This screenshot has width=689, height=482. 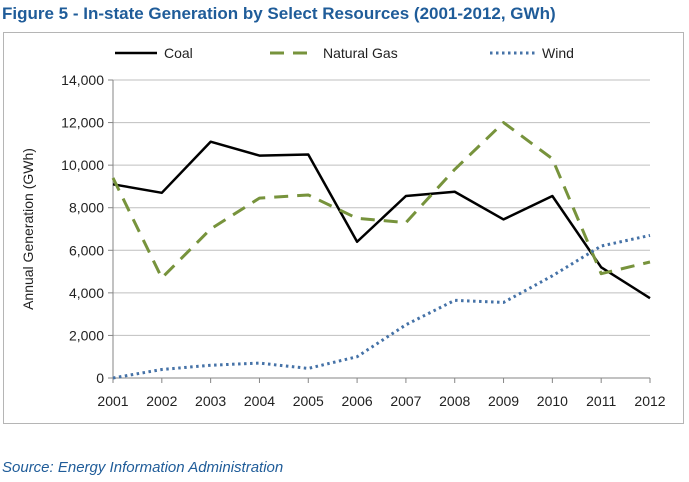 I want to click on x-tick-label: 2007, so click(x=405, y=401).